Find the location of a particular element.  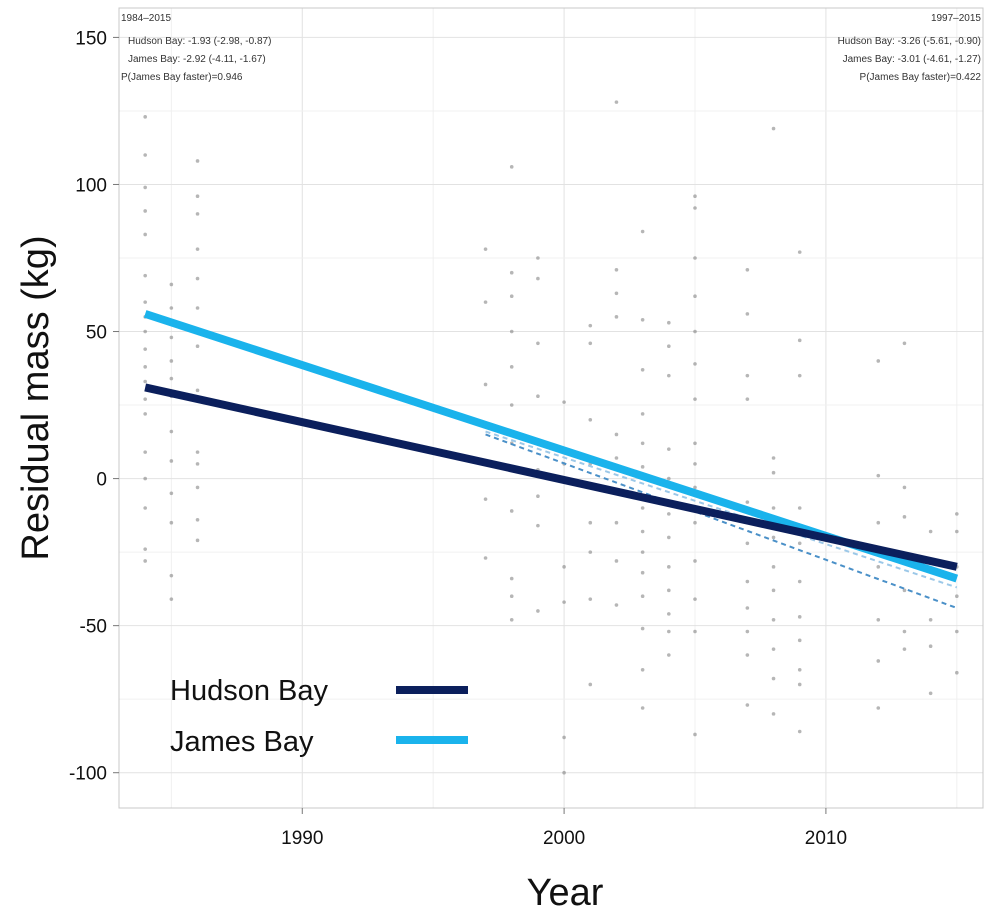

annotation-right-james: James Bay: -3.01 (-4.61, -1.27) is located at coordinates (912, 59).